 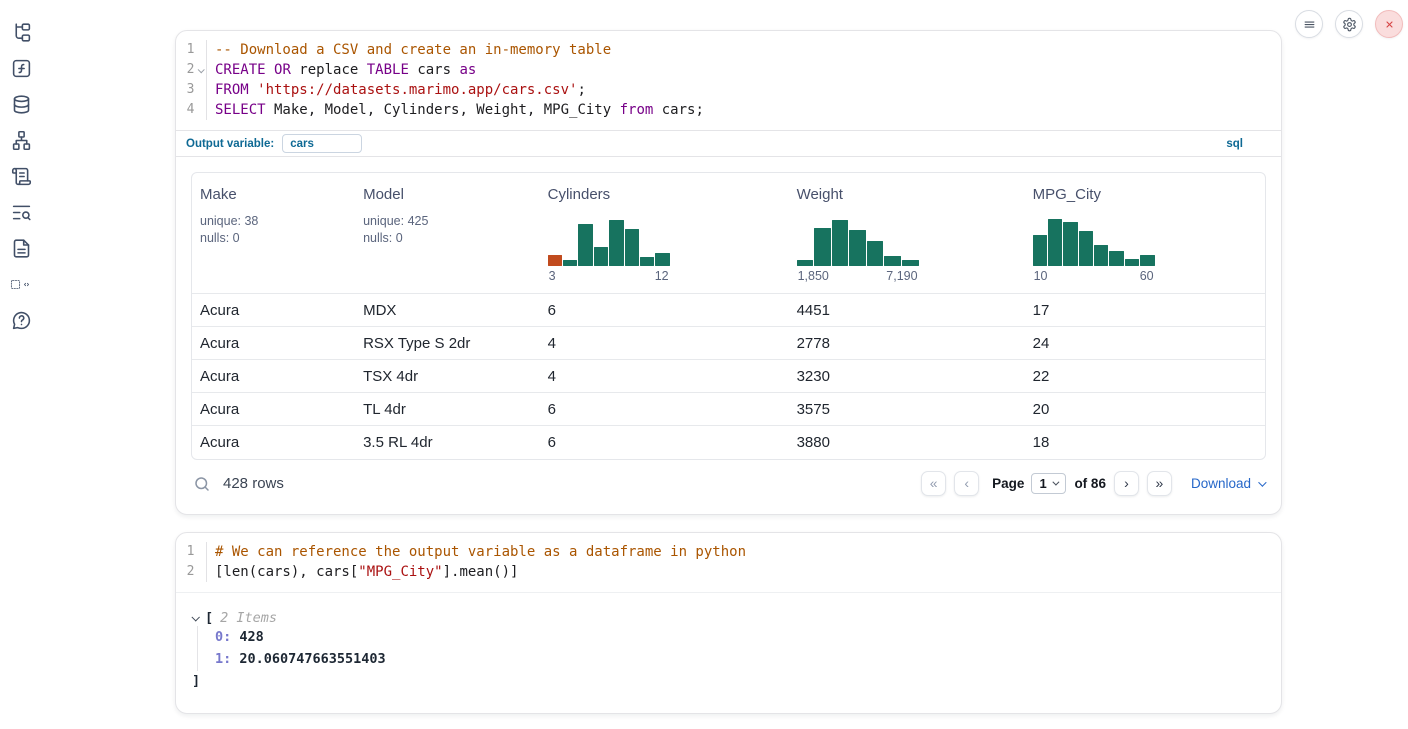 I want to click on items-count-label: 2 Items, so click(x=249, y=617).